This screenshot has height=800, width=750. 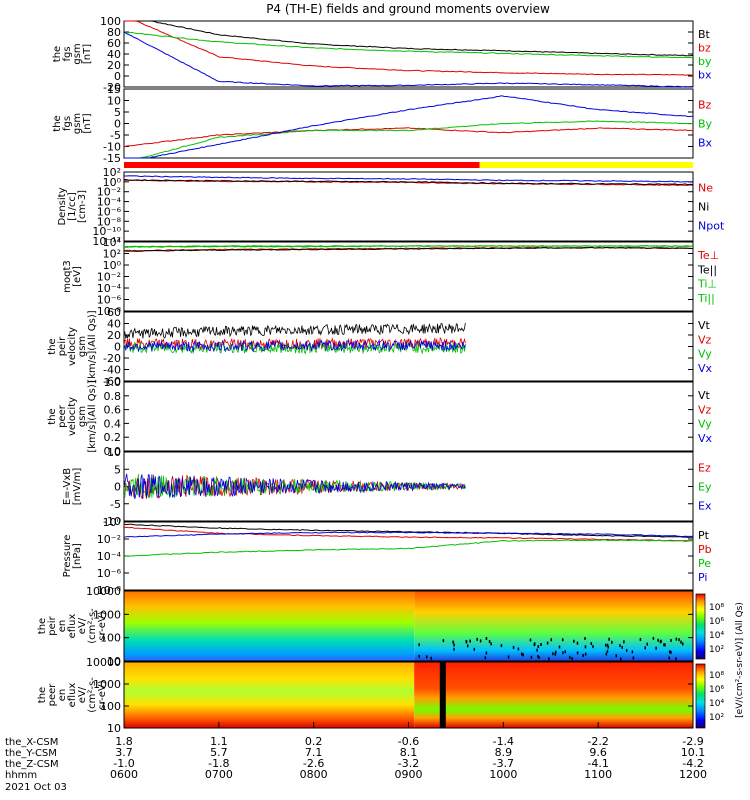 What do you see at coordinates (408, 137) in the screenshot?
I see `series-Bz` at bounding box center [408, 137].